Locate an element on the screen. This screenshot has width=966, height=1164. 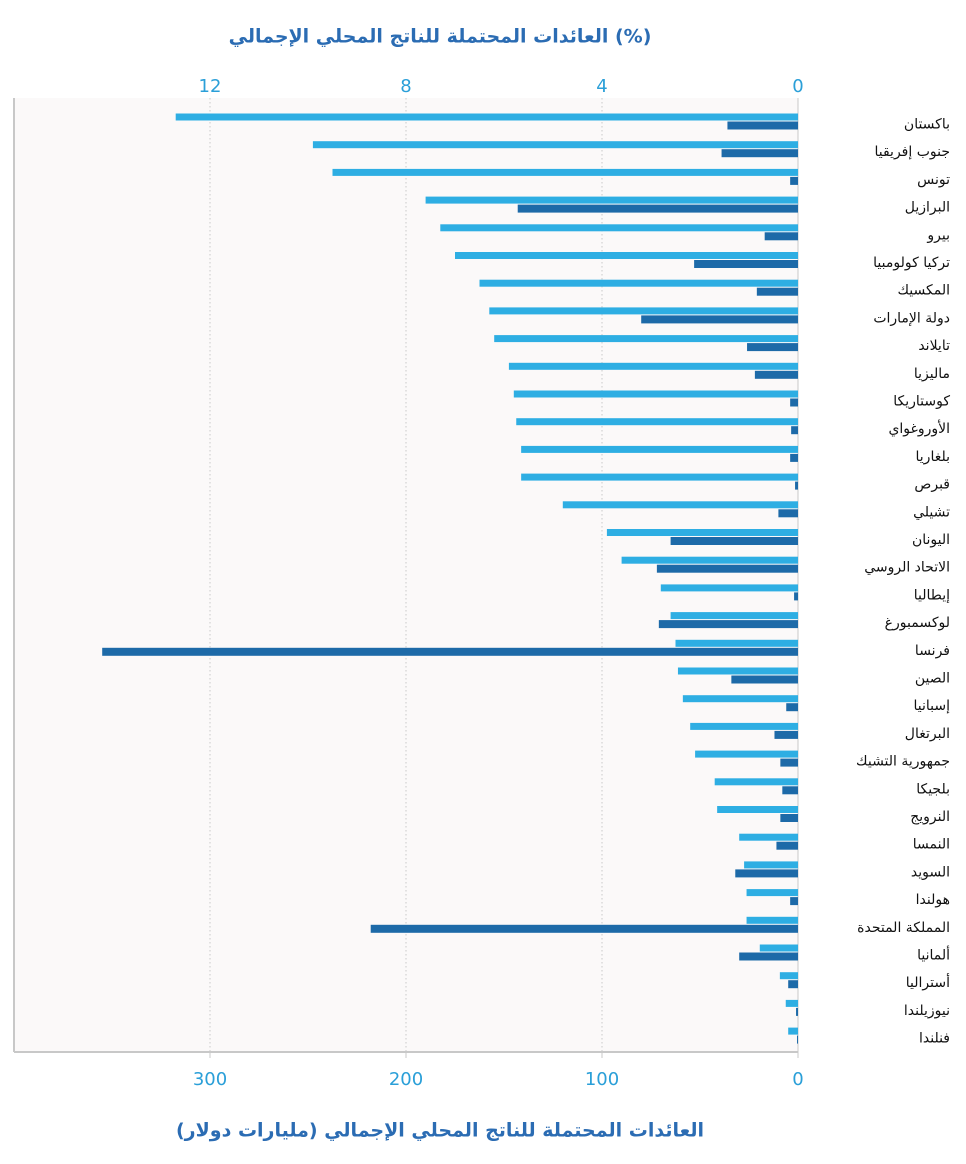
category-label: بيرو is located at coordinates (938, 235).